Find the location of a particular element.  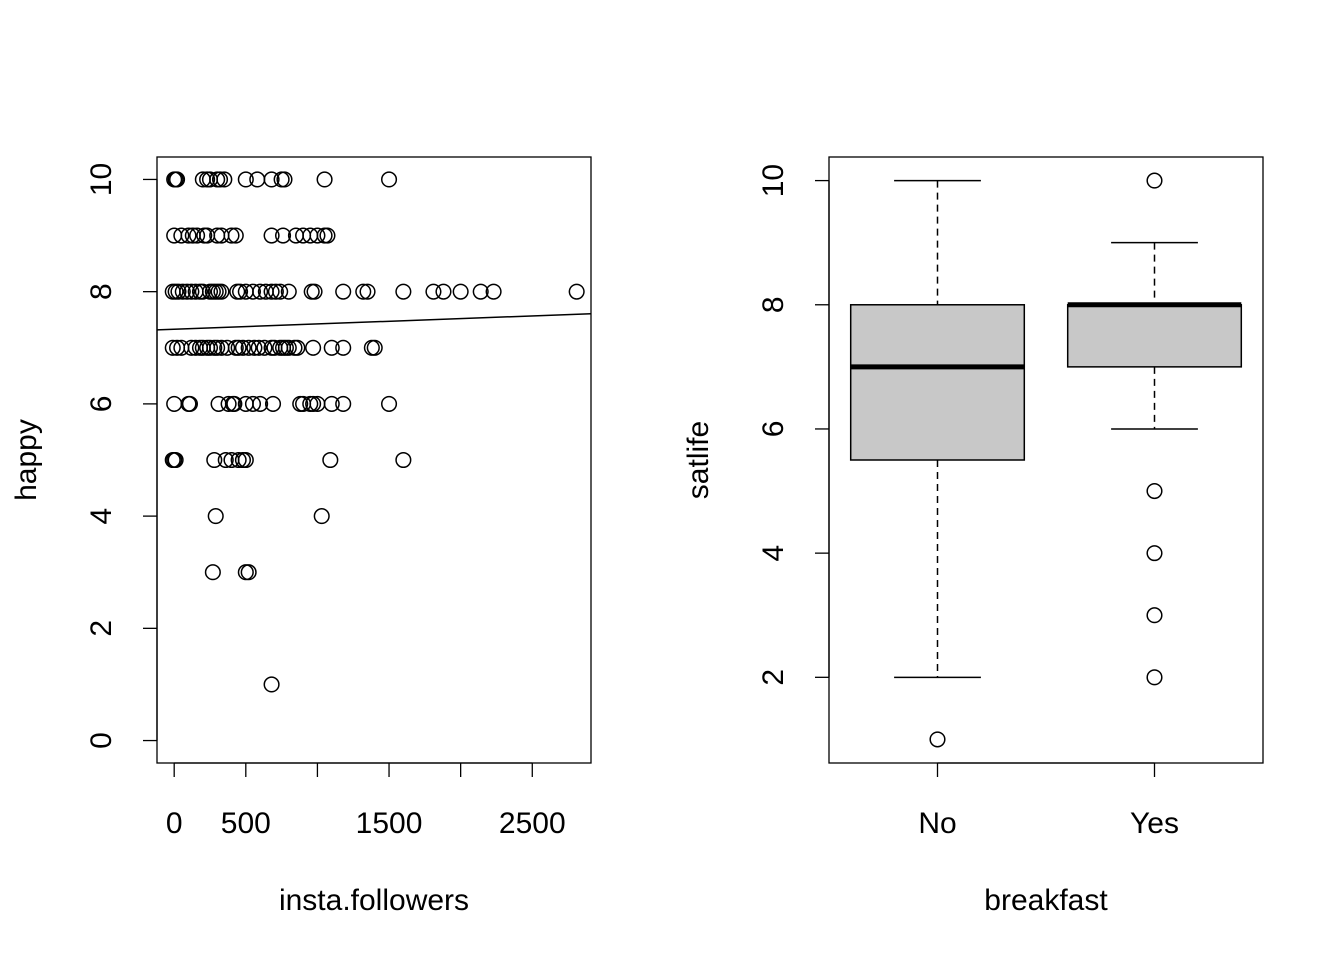

boxplot-x-axis: No Yes is located at coordinates (1048, 801).